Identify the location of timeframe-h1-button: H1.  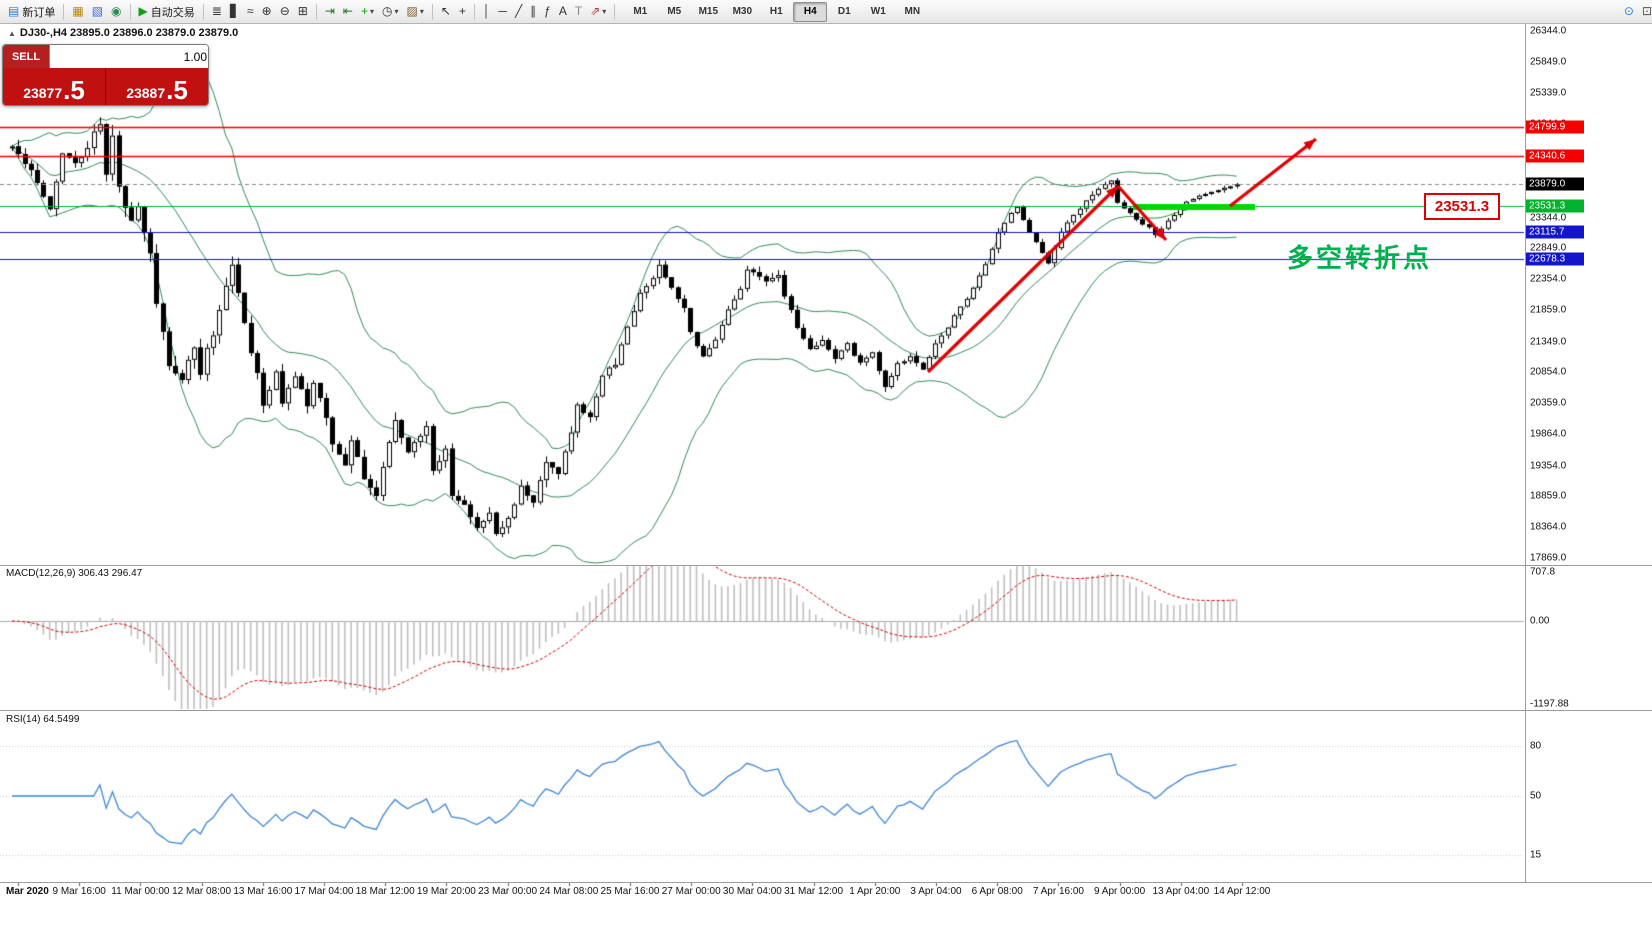
(776, 11).